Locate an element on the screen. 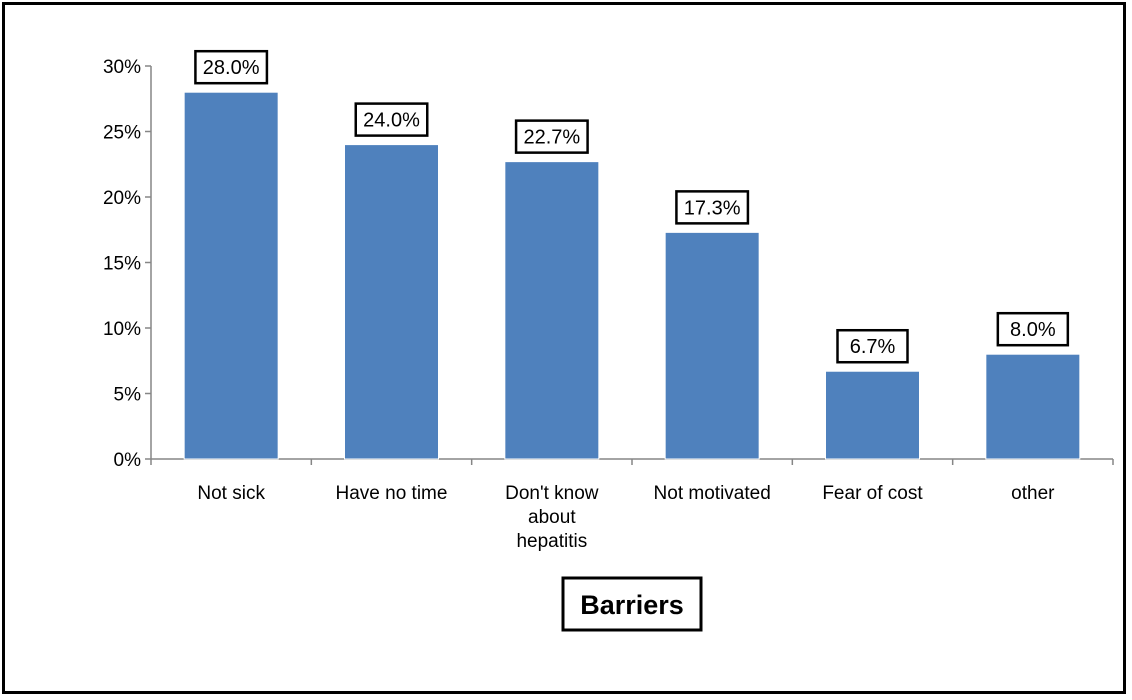 This screenshot has width=1132, height=700. x-tick-label: Have no time is located at coordinates (392, 493).